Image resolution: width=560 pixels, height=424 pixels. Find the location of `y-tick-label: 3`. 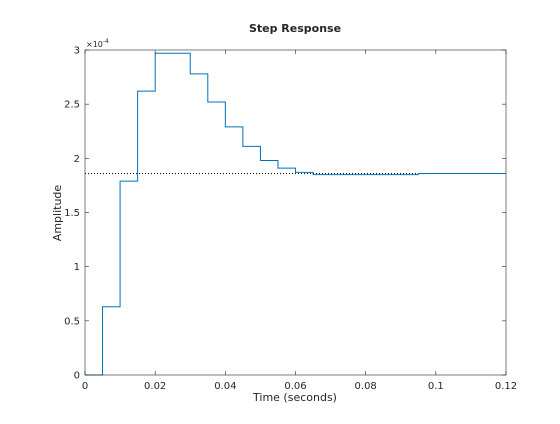

y-tick-label: 3 is located at coordinates (77, 51).